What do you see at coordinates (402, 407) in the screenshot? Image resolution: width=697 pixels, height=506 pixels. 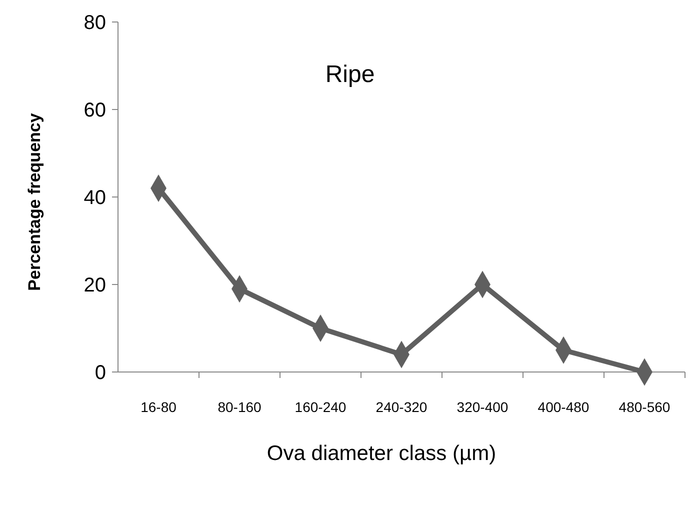 I see `x-tick-label: 240-320` at bounding box center [402, 407].